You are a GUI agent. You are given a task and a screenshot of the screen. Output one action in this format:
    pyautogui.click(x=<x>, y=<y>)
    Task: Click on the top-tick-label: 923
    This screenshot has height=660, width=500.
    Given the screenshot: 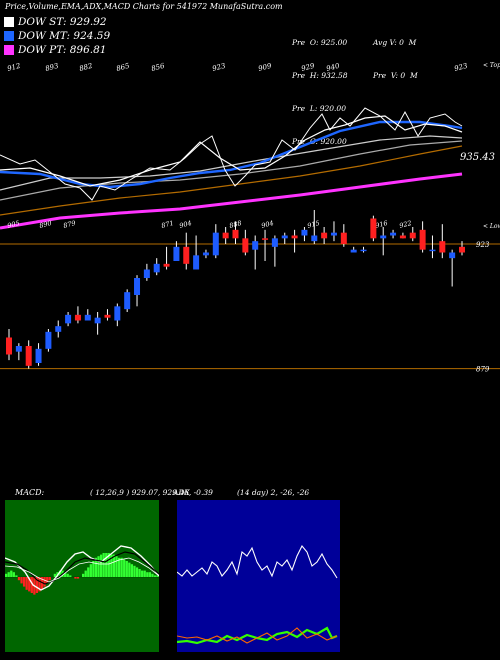 What is the action you would take?
    pyautogui.click(x=461, y=67)
    